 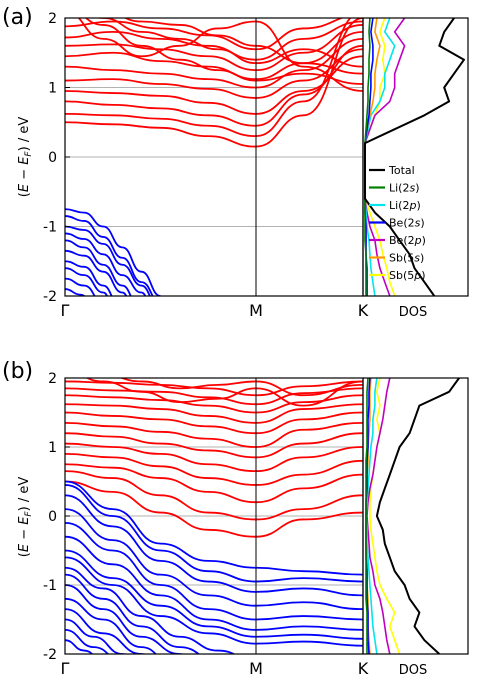 I want to click on panel-a-dos-frame, so click(x=415, y=157).